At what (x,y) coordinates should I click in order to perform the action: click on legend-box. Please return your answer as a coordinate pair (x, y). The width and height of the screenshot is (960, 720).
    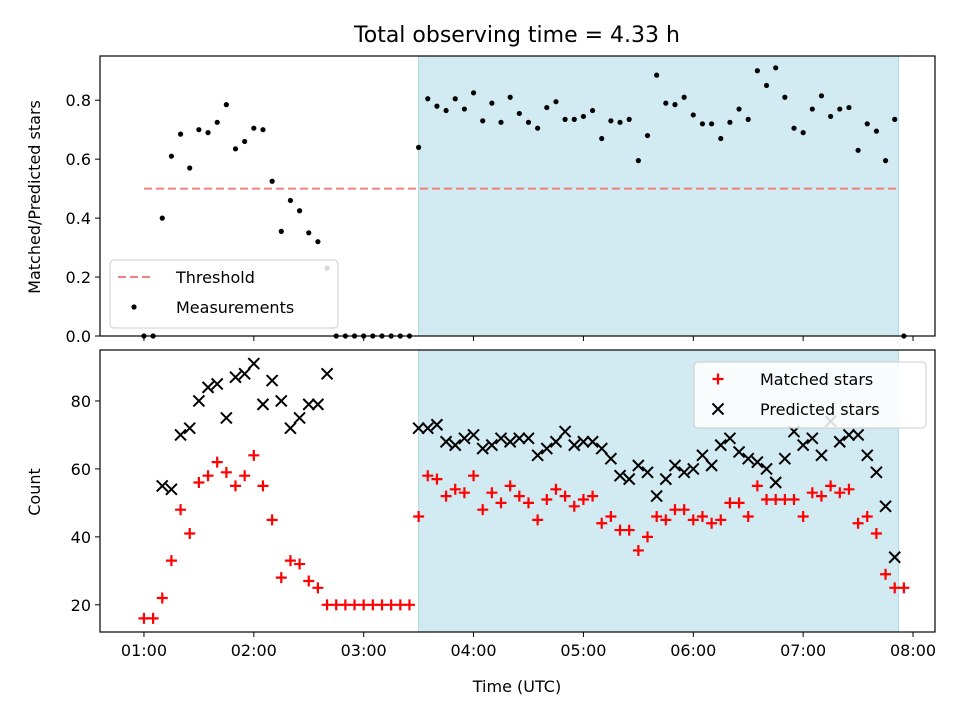
    Looking at the image, I should click on (810, 395).